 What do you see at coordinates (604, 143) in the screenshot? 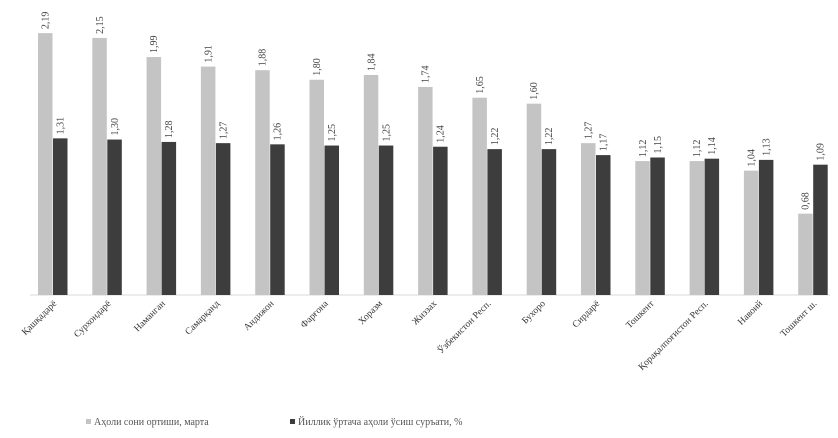
I see `value-label-s2-11: 1,17` at bounding box center [604, 143].